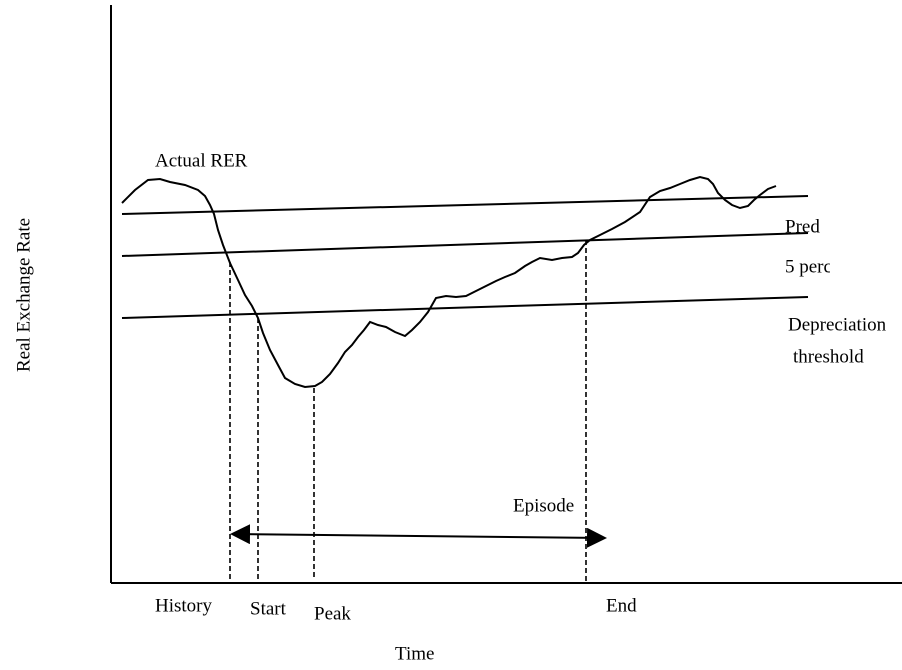 This screenshot has width=902, height=670. I want to click on peak-label: Peak, so click(332, 613).